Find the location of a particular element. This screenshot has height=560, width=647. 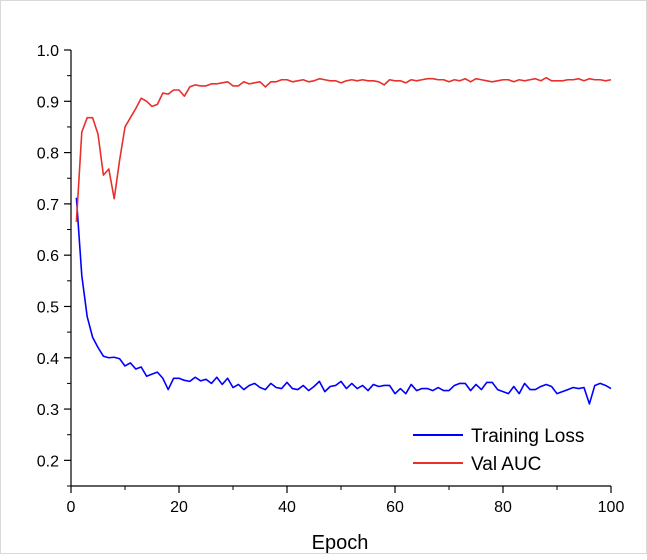

x-tick-label: 0 is located at coordinates (71, 507).